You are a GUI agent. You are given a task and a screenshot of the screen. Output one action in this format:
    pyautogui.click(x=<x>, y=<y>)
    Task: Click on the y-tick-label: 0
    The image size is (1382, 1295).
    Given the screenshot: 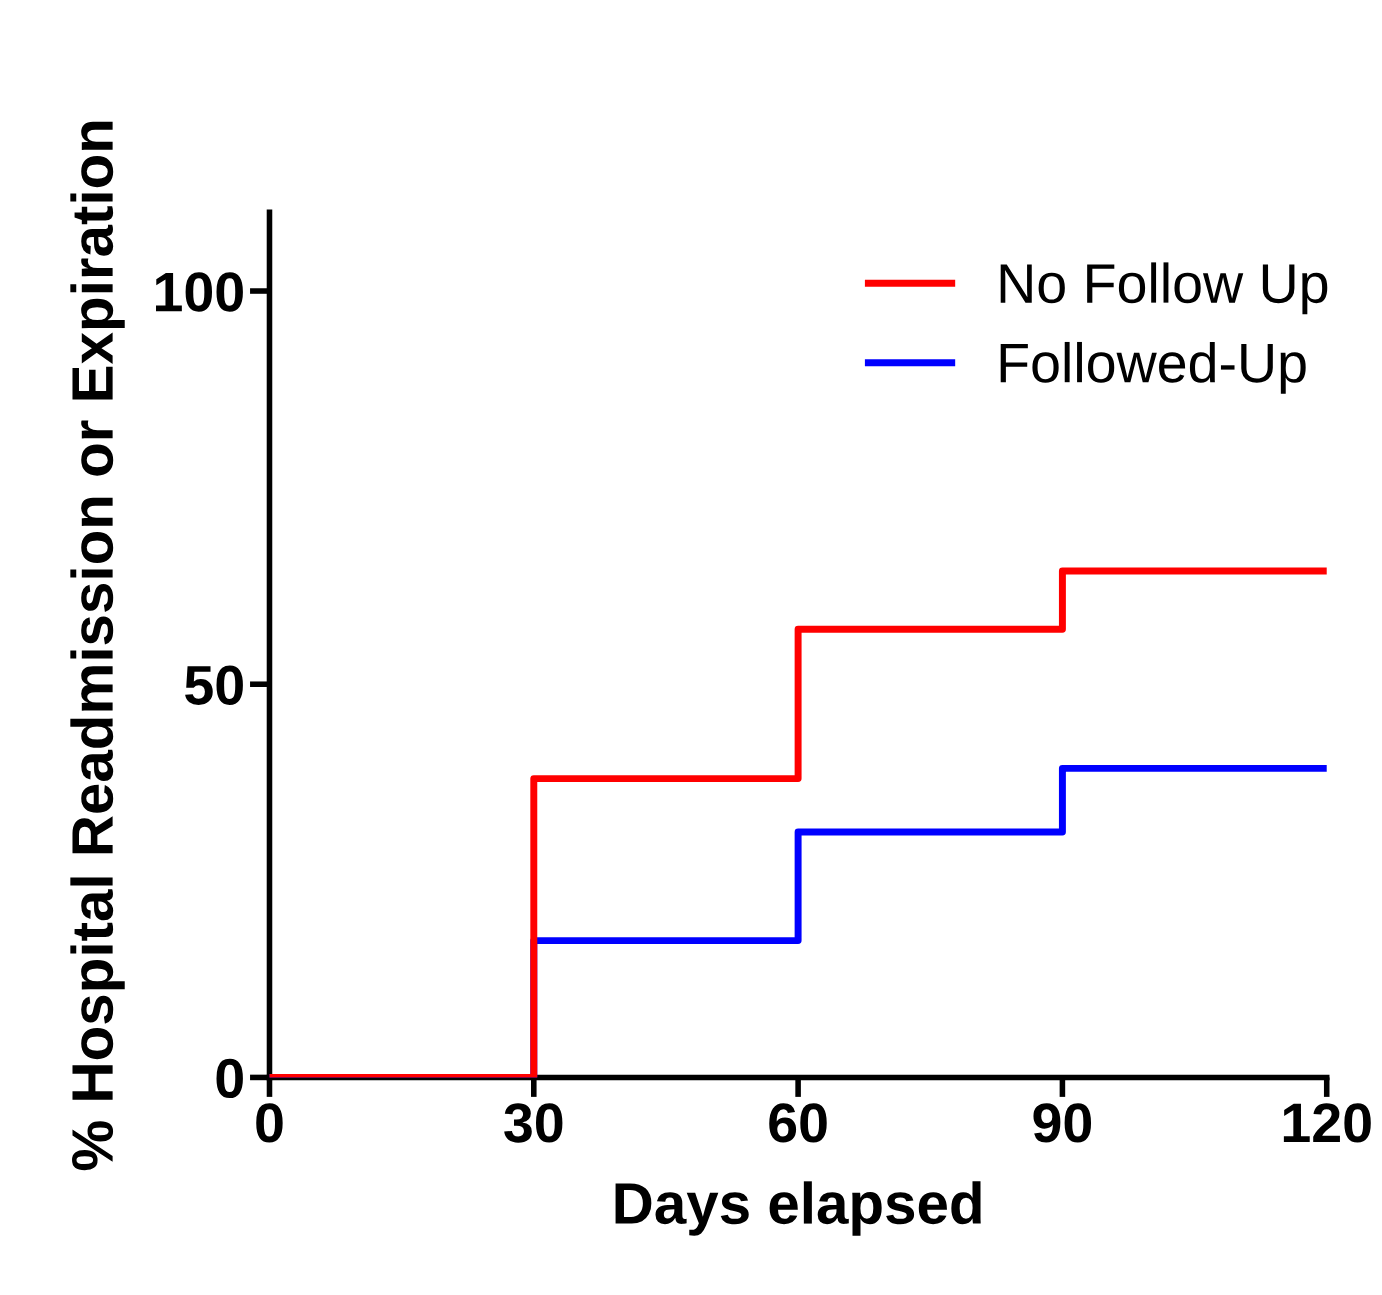 What is the action you would take?
    pyautogui.click(x=229, y=1078)
    